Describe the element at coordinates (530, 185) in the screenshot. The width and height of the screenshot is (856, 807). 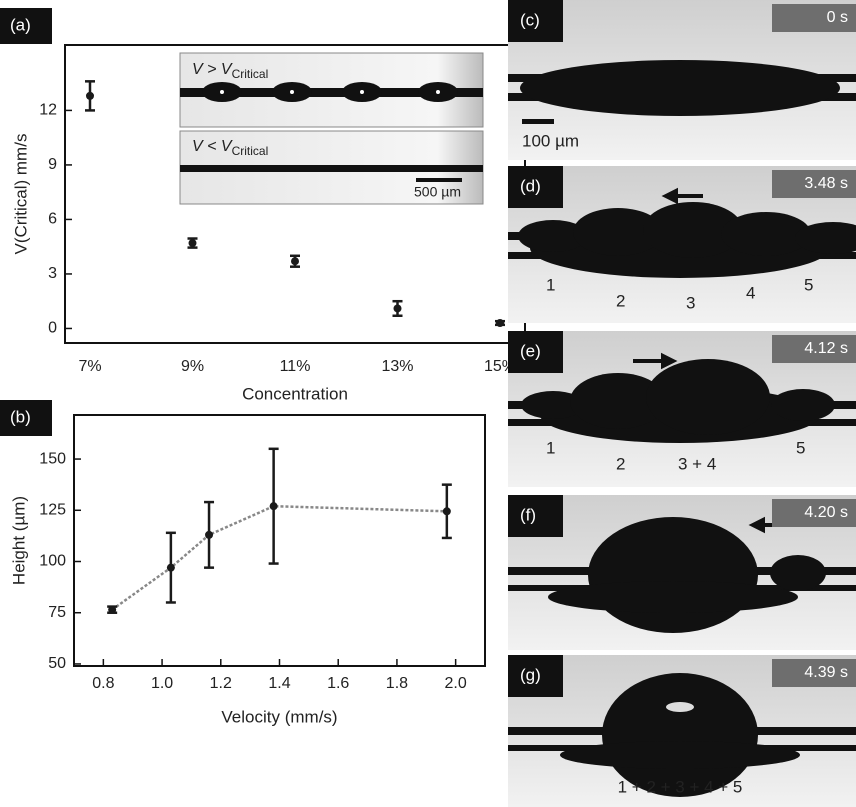
I see `panel-label: (d)` at that location.